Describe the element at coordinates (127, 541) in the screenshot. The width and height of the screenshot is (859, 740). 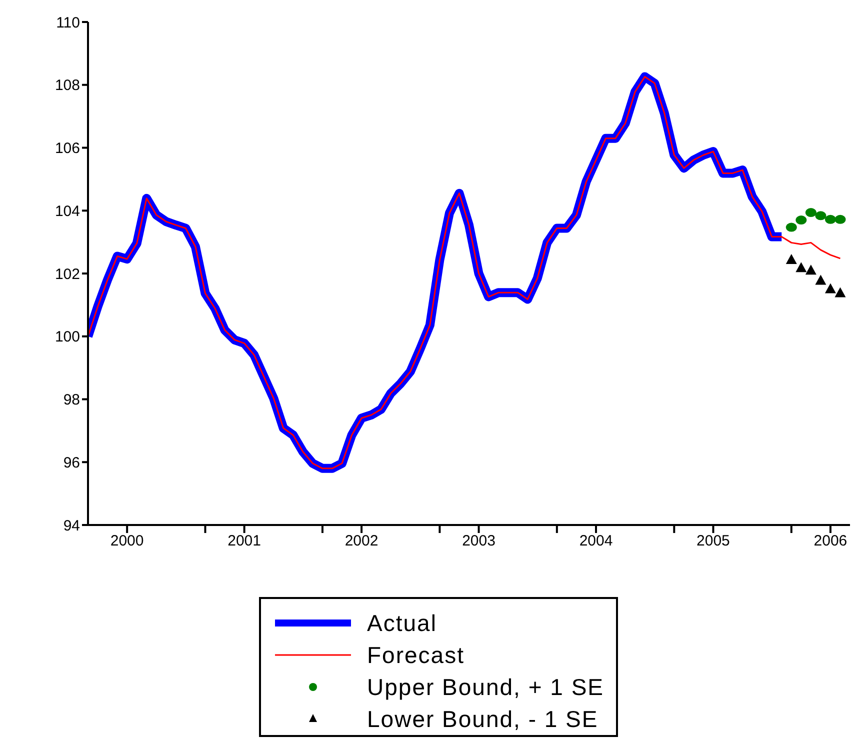
I see `x-tick-label: 2000` at that location.